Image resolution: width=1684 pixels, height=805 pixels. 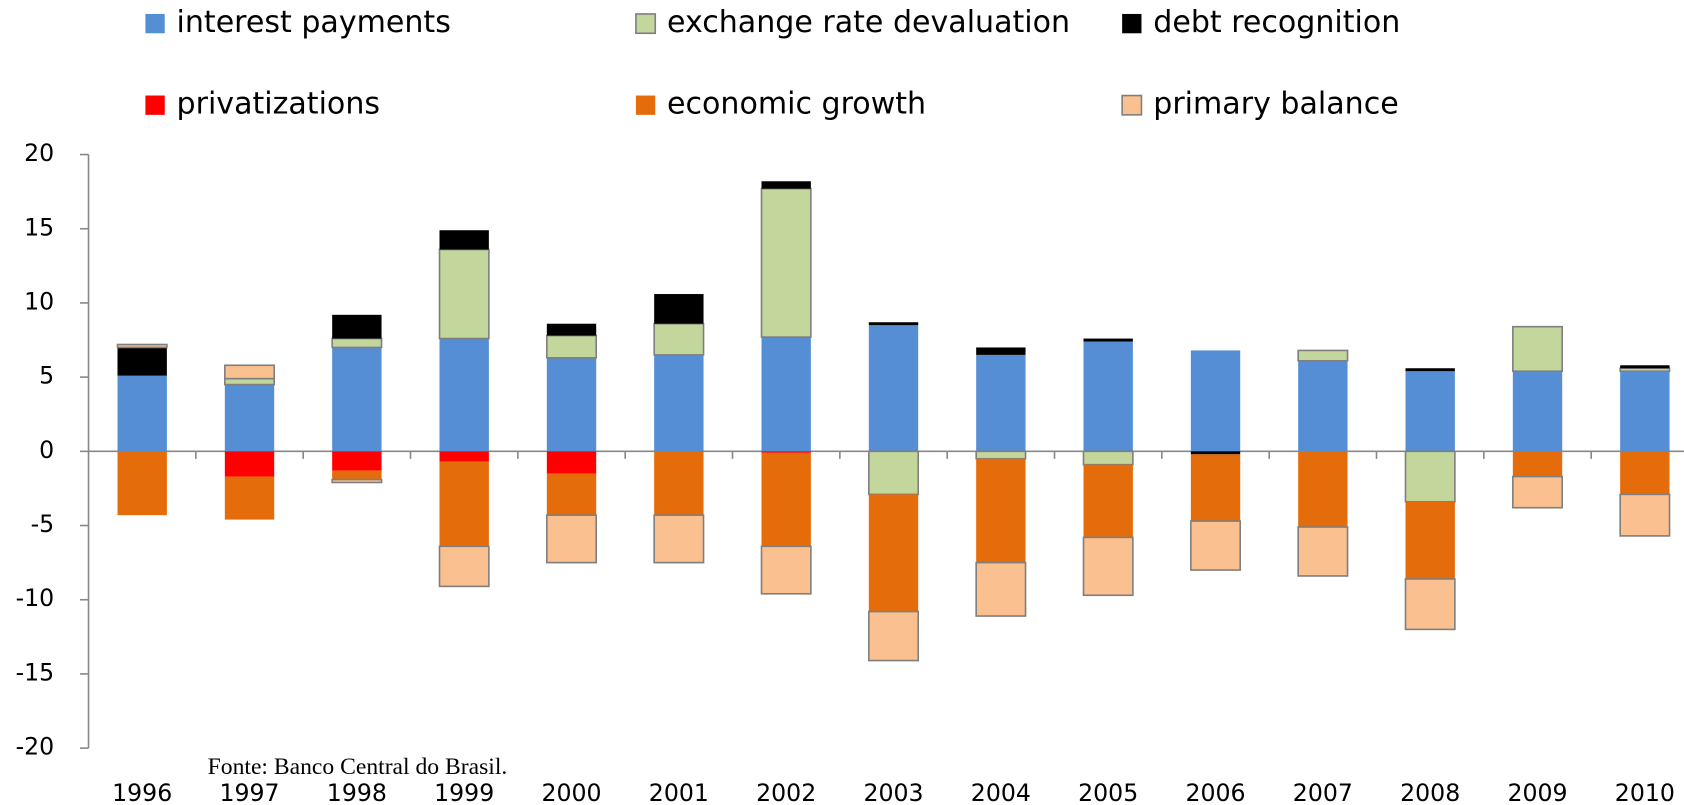 What do you see at coordinates (868, 22) in the screenshot?
I see `legend-label: exchange rate devaluation` at bounding box center [868, 22].